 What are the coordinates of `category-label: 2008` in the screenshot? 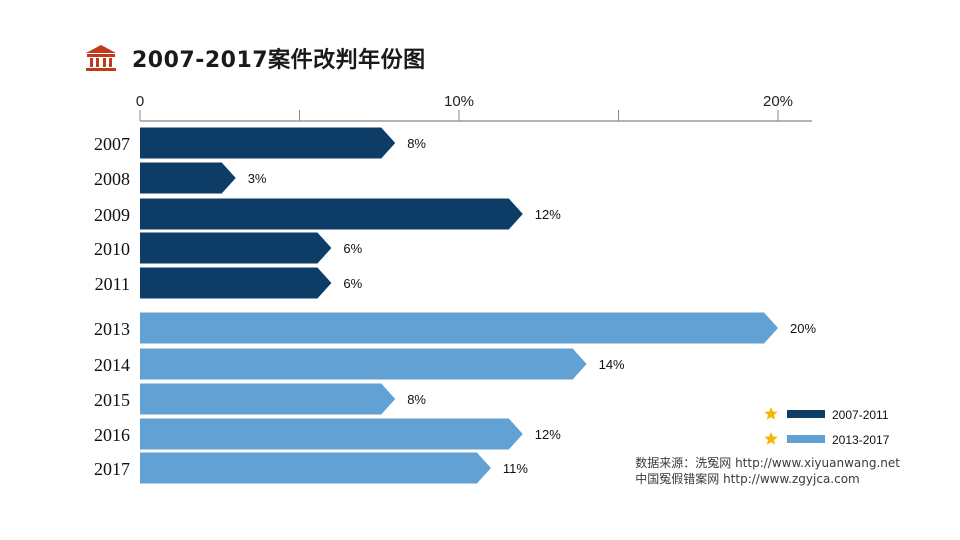 It's located at (112, 179).